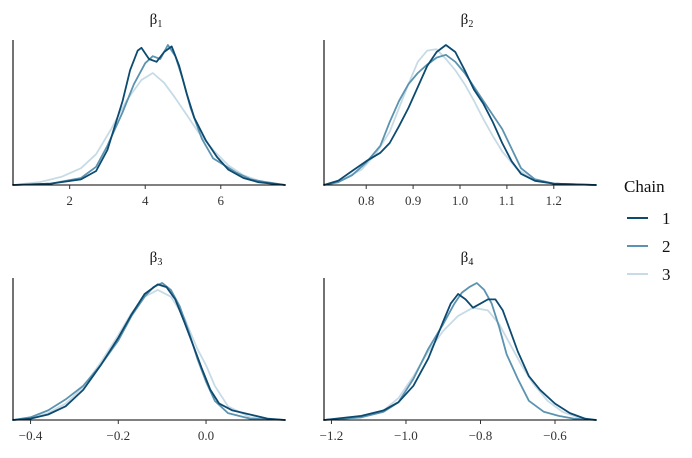 Image resolution: width=692 pixels, height=458 pixels. Describe the element at coordinates (413, 200) in the screenshot. I see `x-tick-label: 0.9` at that location.